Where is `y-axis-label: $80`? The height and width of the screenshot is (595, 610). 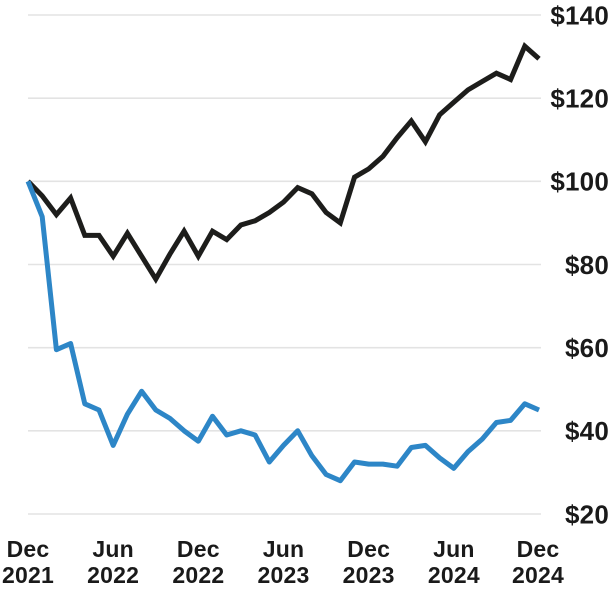
y-axis-label: $80 is located at coordinates (587, 265).